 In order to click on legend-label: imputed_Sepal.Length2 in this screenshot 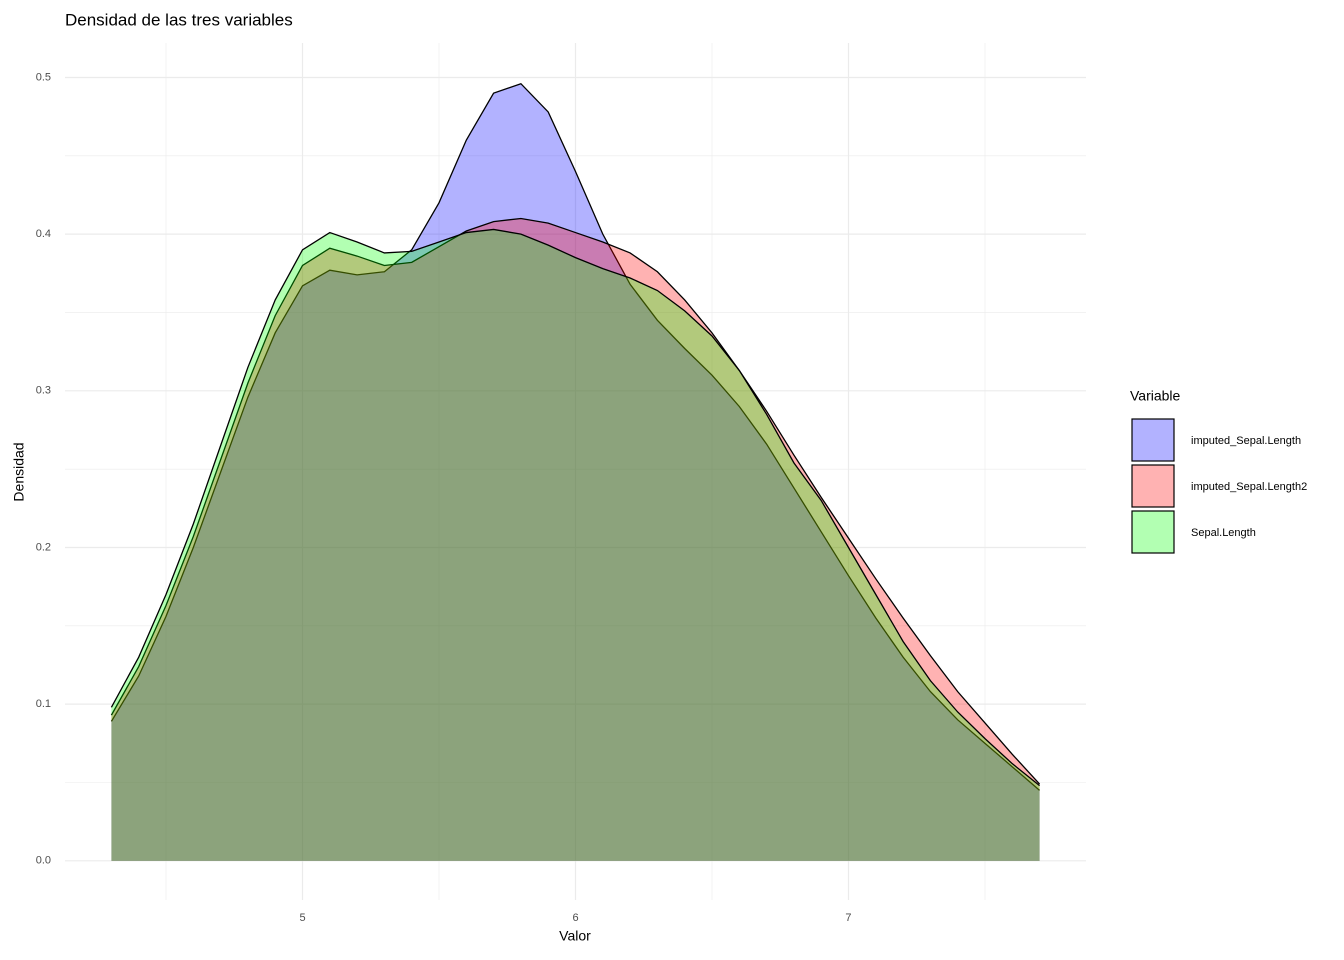, I will do `click(1249, 487)`.